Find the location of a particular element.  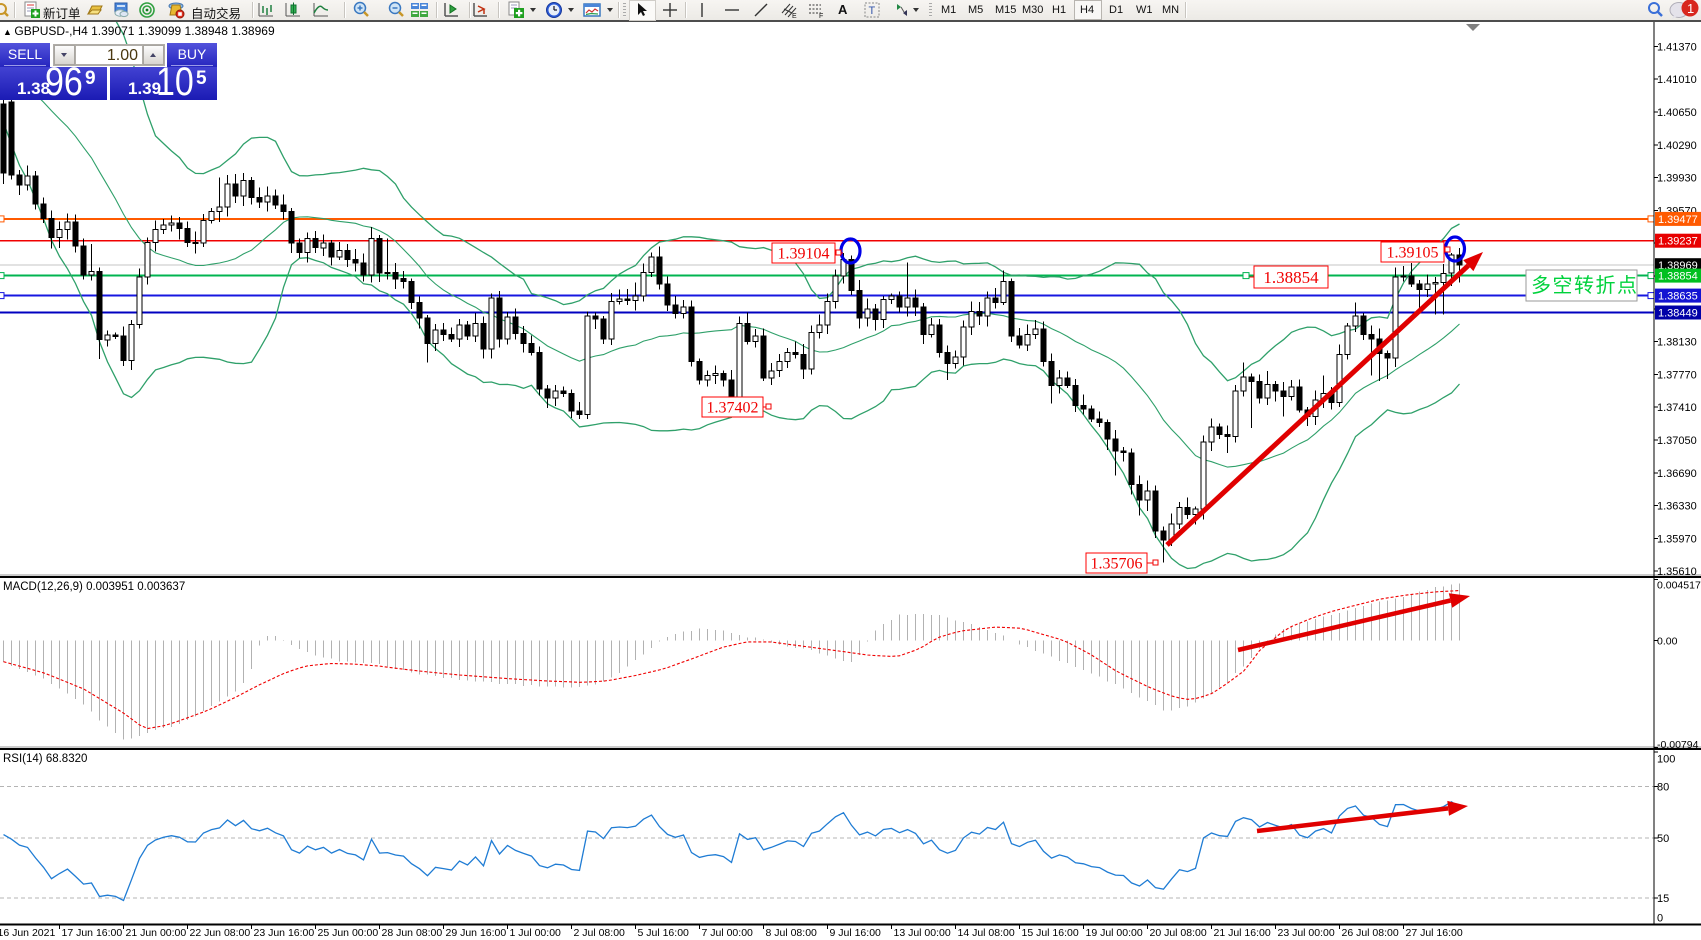

svg-text: 1.39105 is located at coordinates (1413, 252).